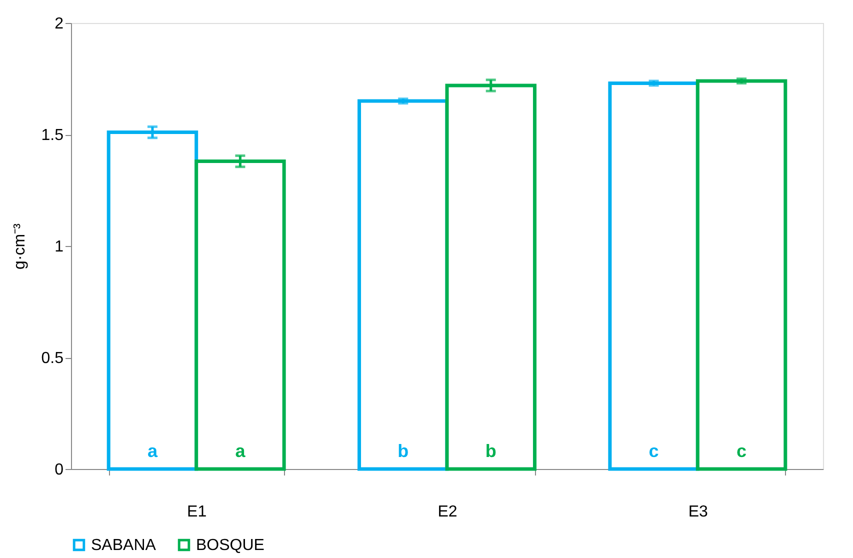  What do you see at coordinates (230, 545) in the screenshot?
I see `legend-label: BOSQUE` at bounding box center [230, 545].